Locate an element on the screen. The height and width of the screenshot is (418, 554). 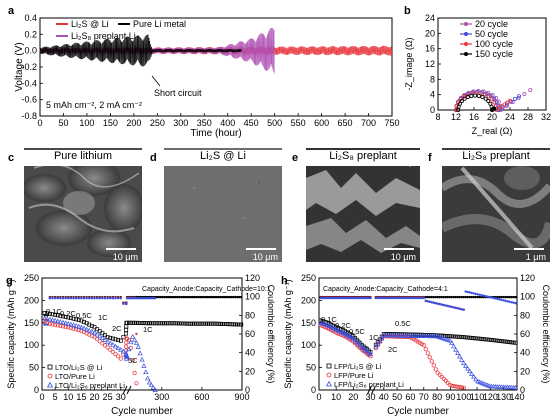
y-tick-label: 50 is located at coordinates (34, 368).